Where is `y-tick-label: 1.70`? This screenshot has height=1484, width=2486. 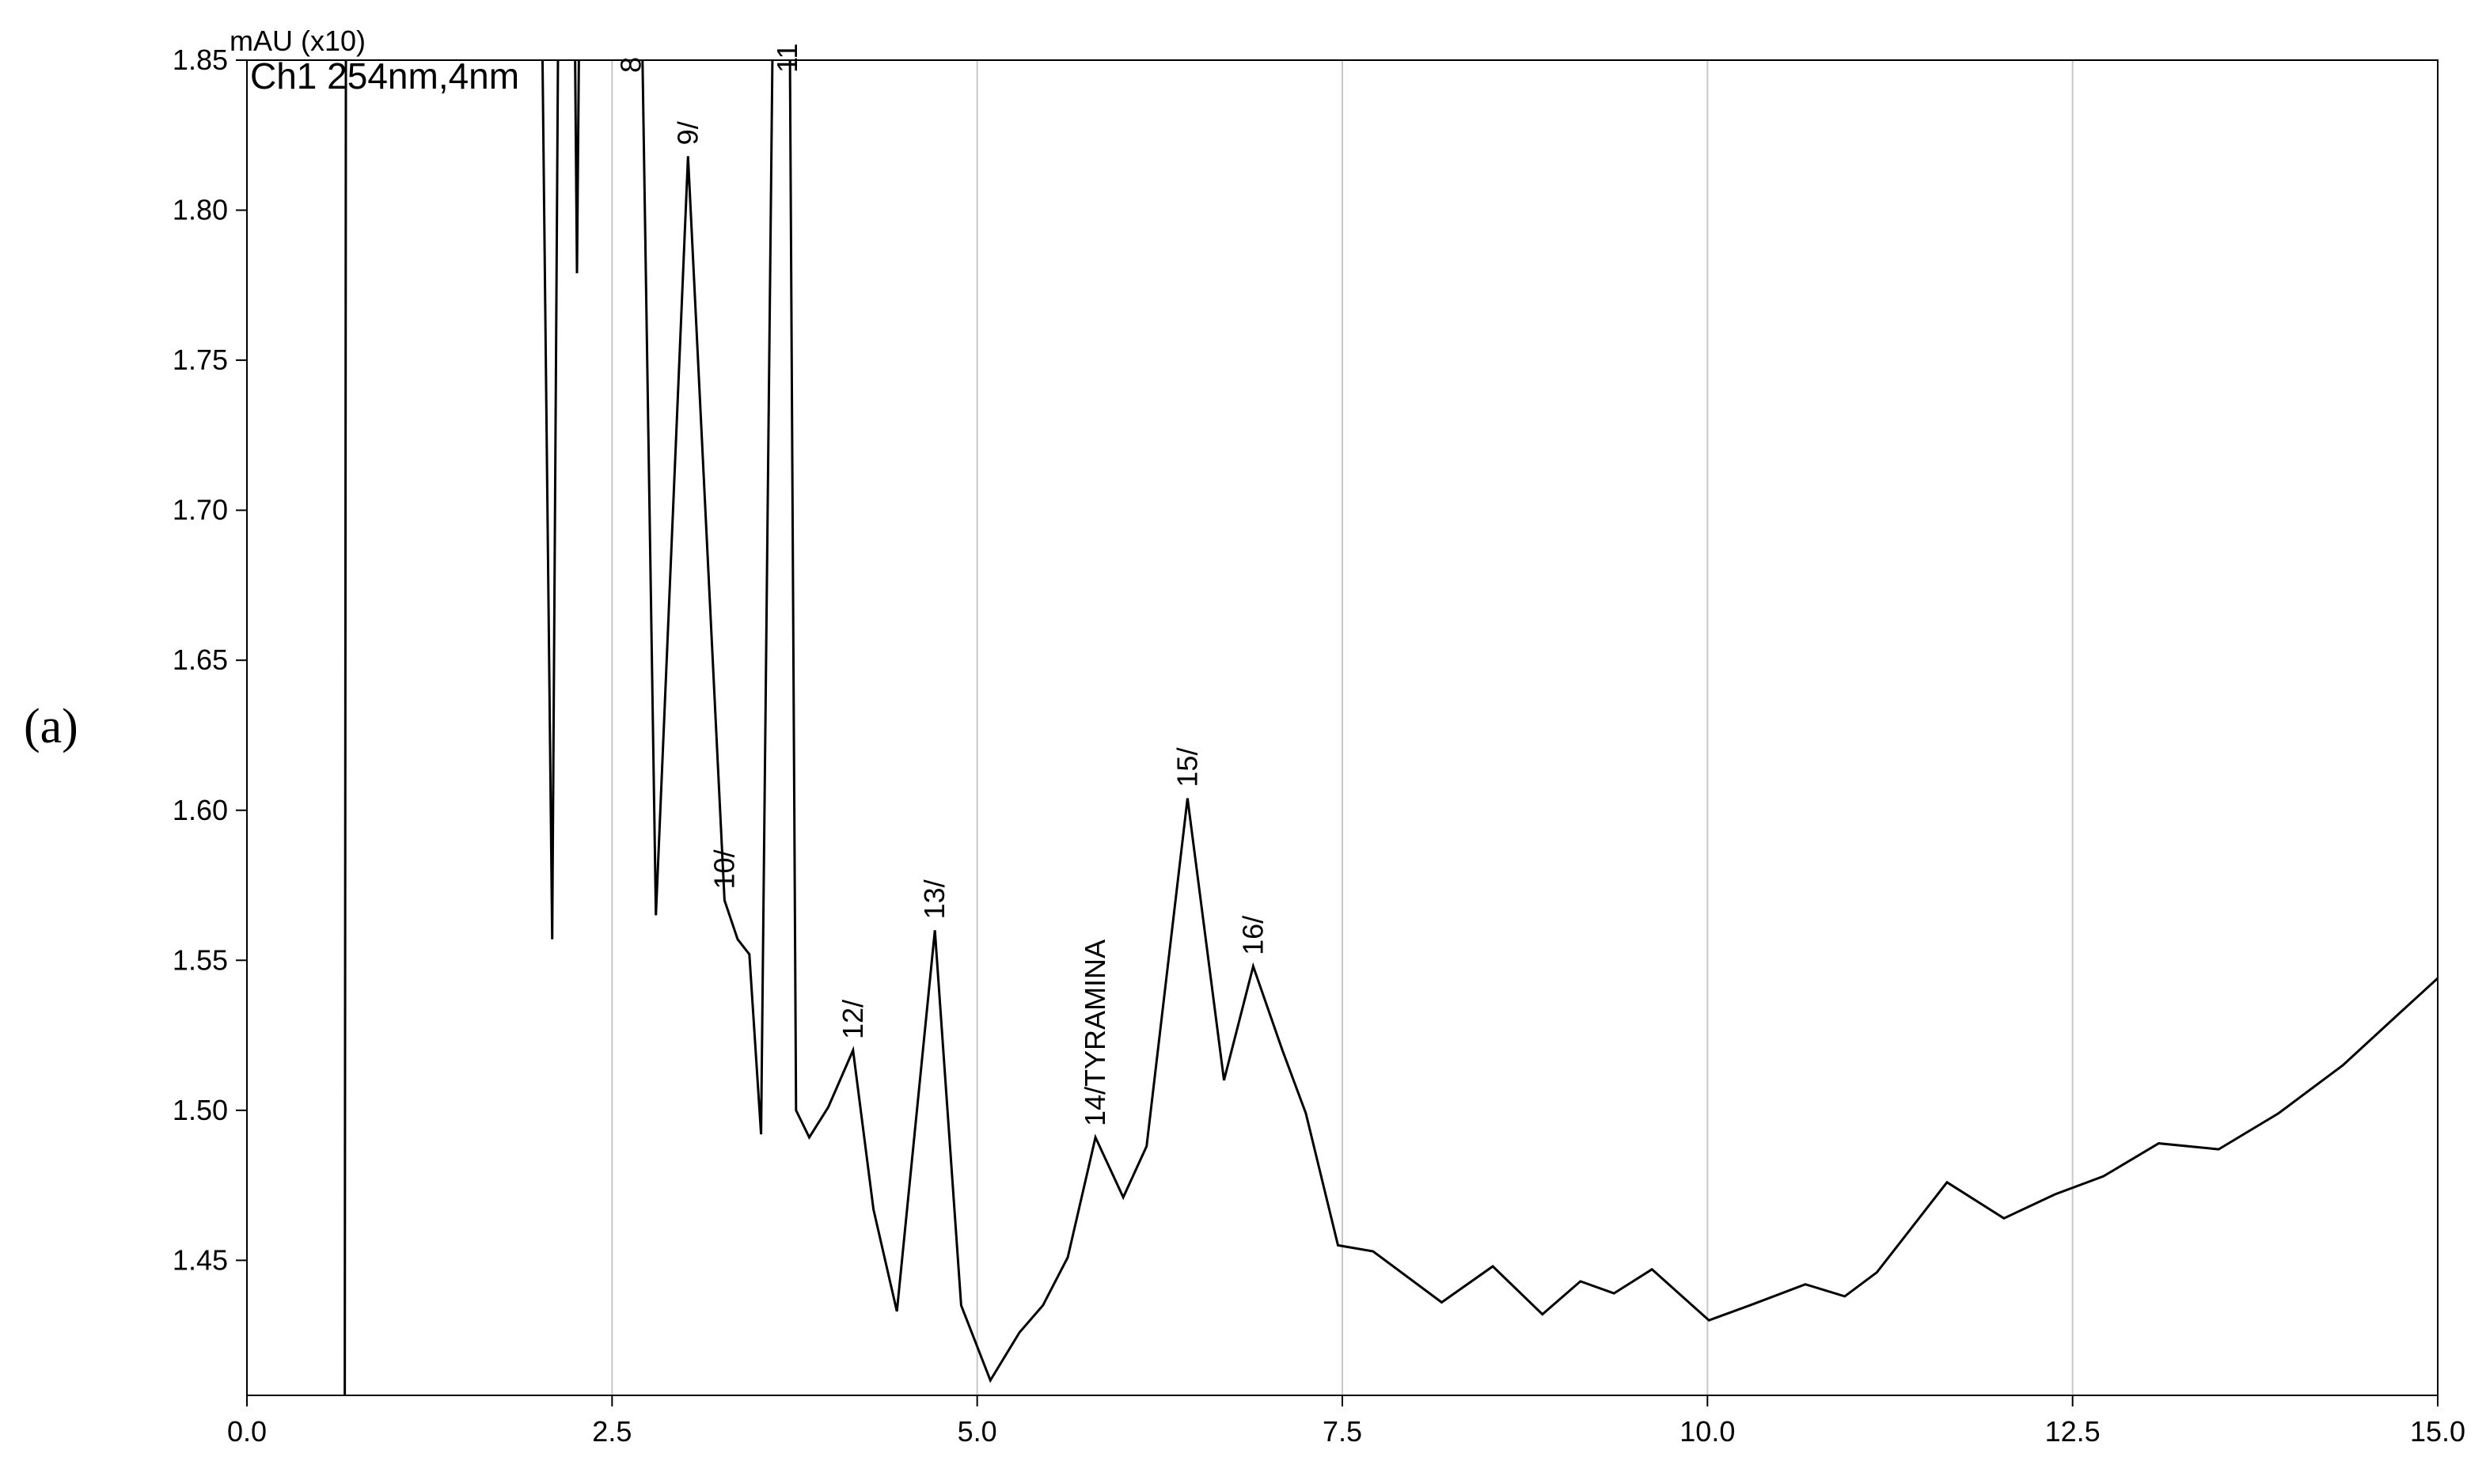
y-tick-label: 1.70 is located at coordinates (201, 510).